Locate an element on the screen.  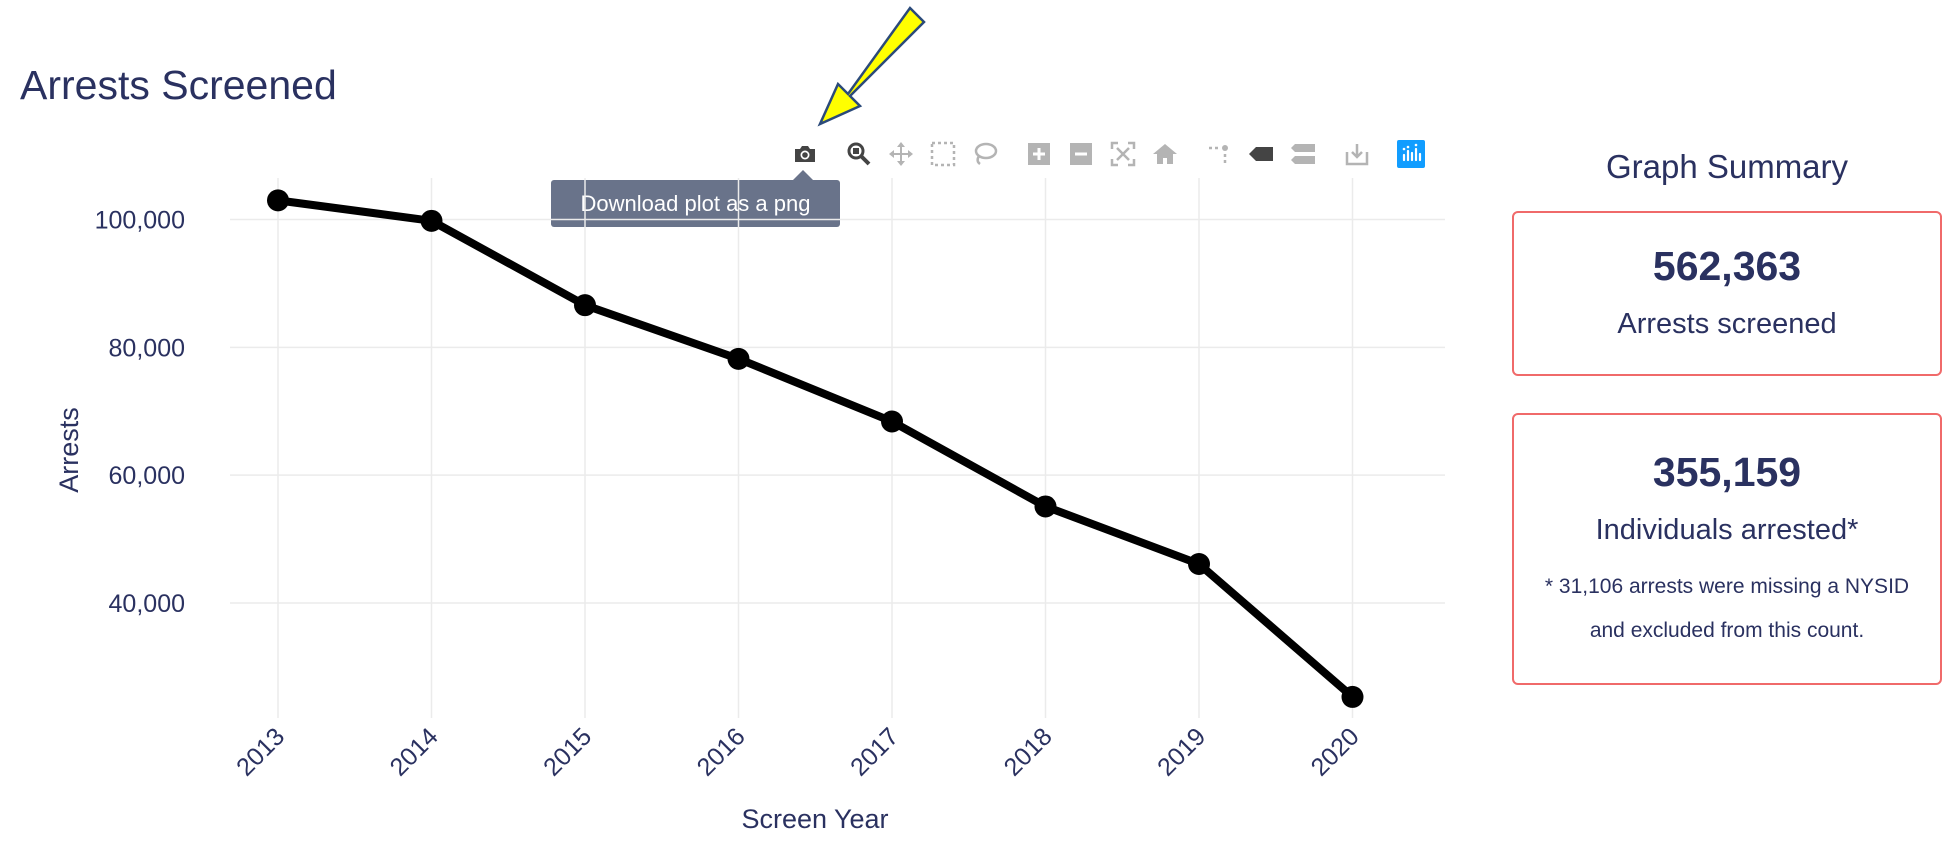
zoom-in-icon is located at coordinates (1039, 154).